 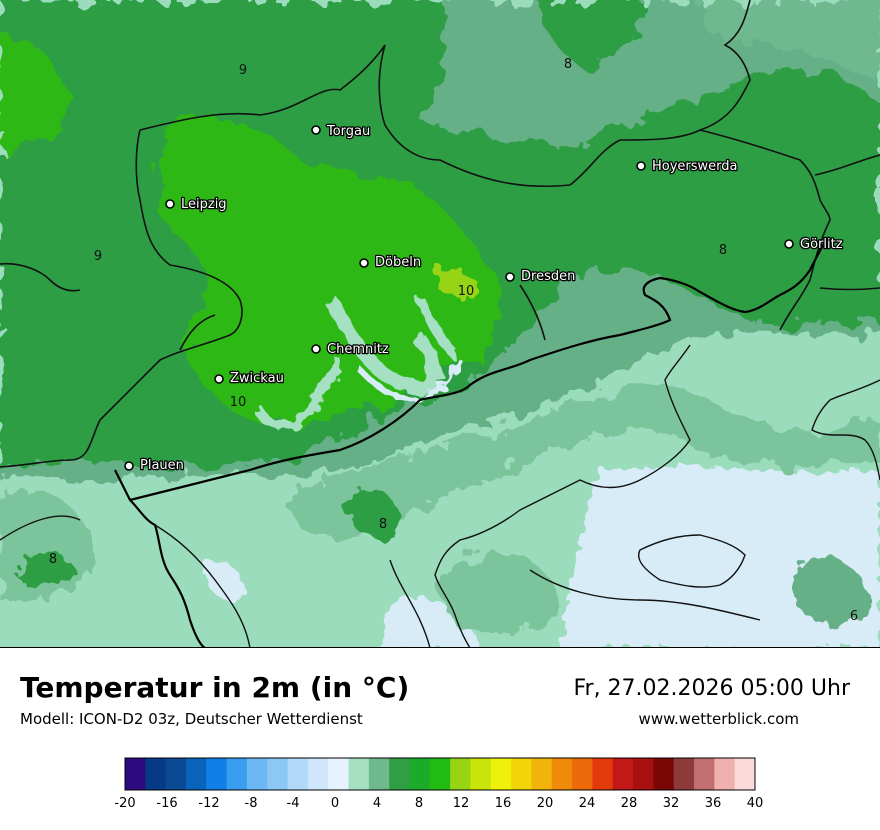 I want to click on city-marker-leipzig: Leipzig, so click(x=196, y=204).